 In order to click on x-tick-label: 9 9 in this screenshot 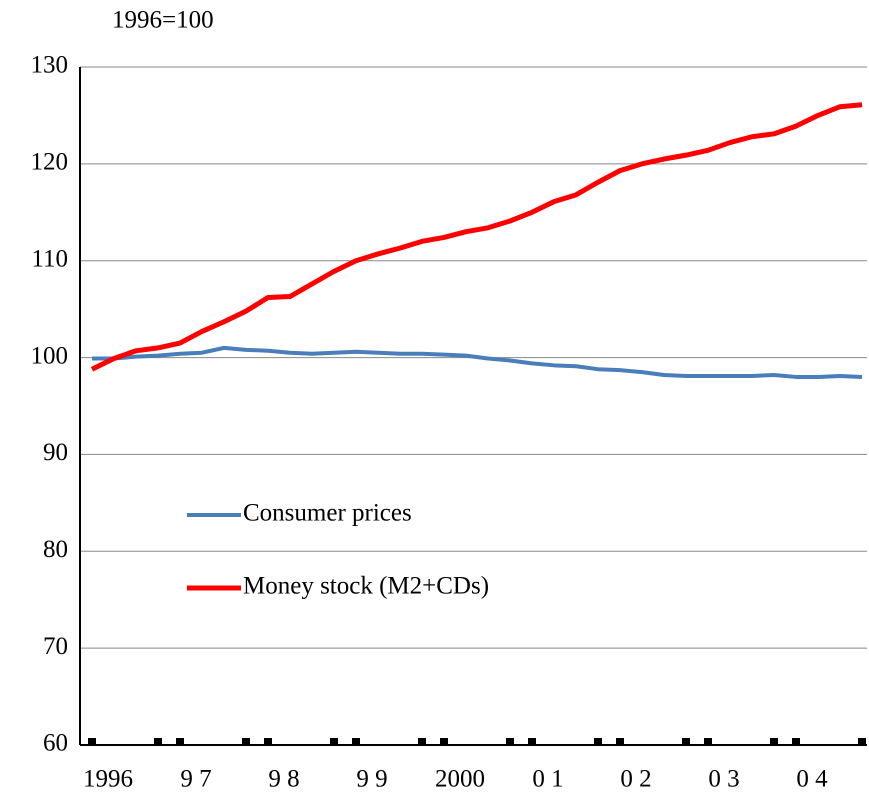, I will do `click(371, 779)`.